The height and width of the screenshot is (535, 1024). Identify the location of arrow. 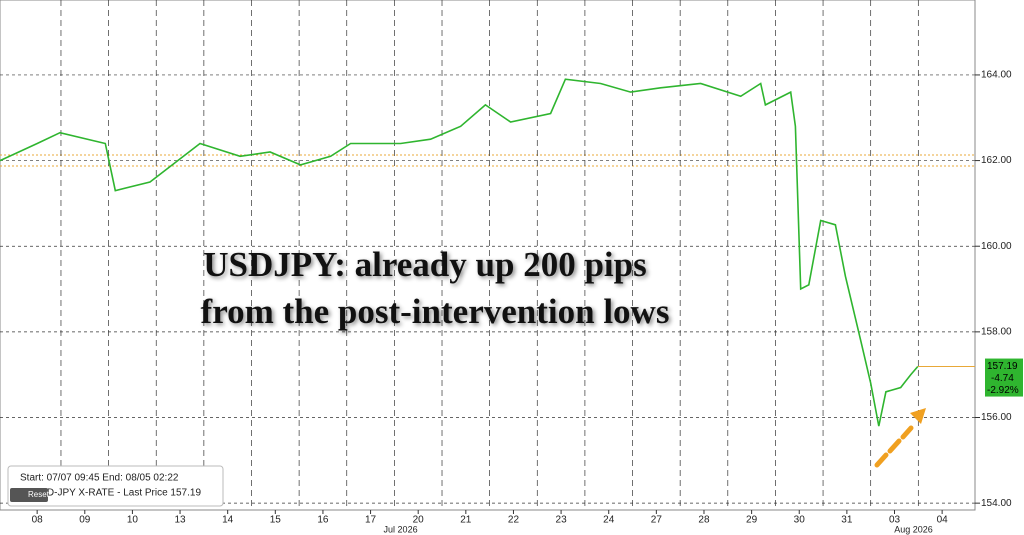
(894, 446).